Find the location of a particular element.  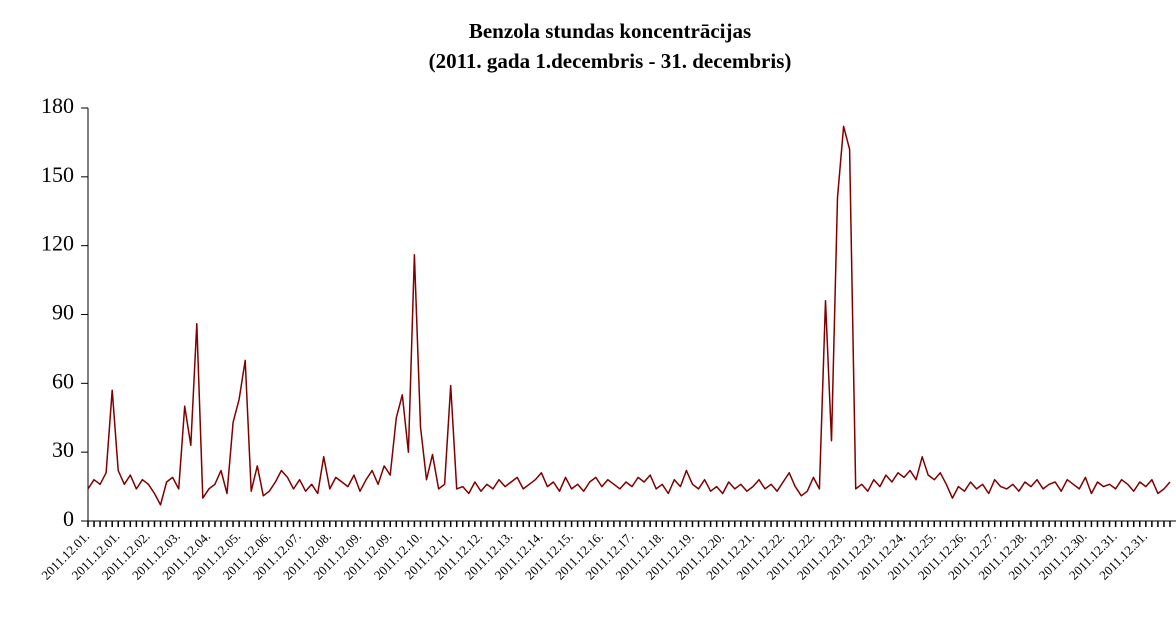

y-tick-label: 90 is located at coordinates (63, 312).